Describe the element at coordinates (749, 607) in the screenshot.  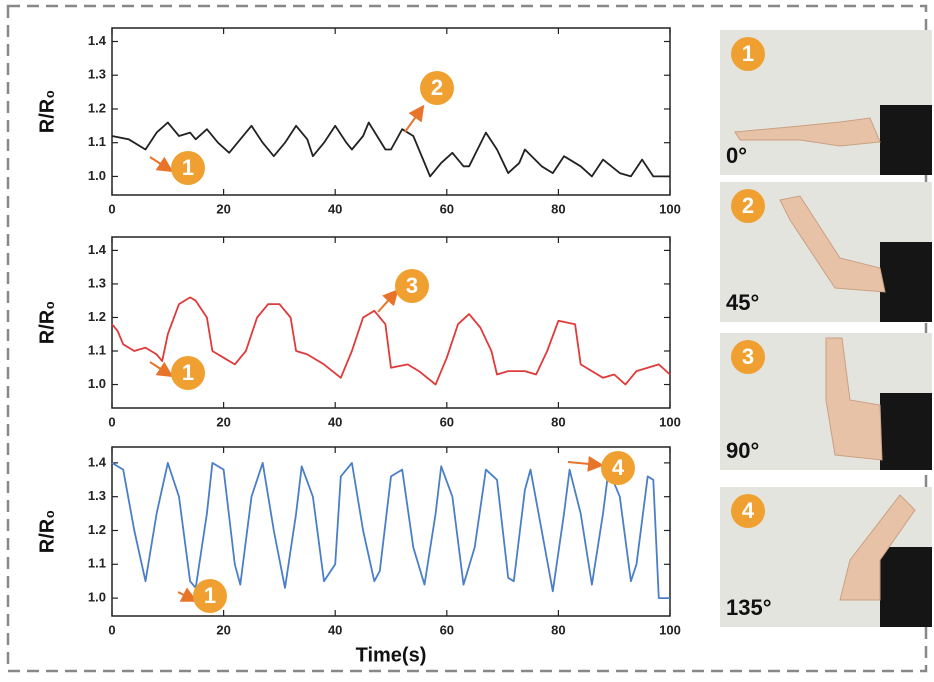
I see `photo-angle: 135°` at that location.